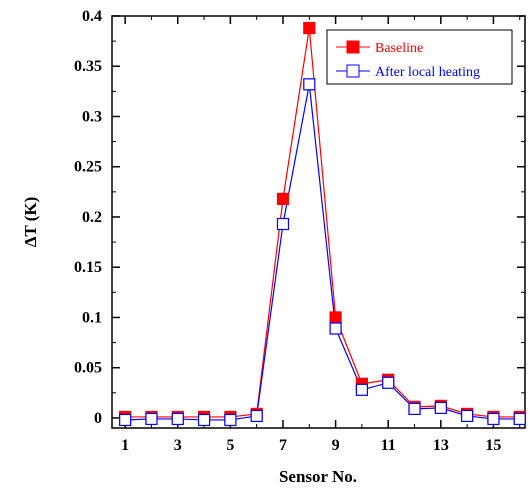  I want to click on y-tick-label: 0.3, so click(92, 116).